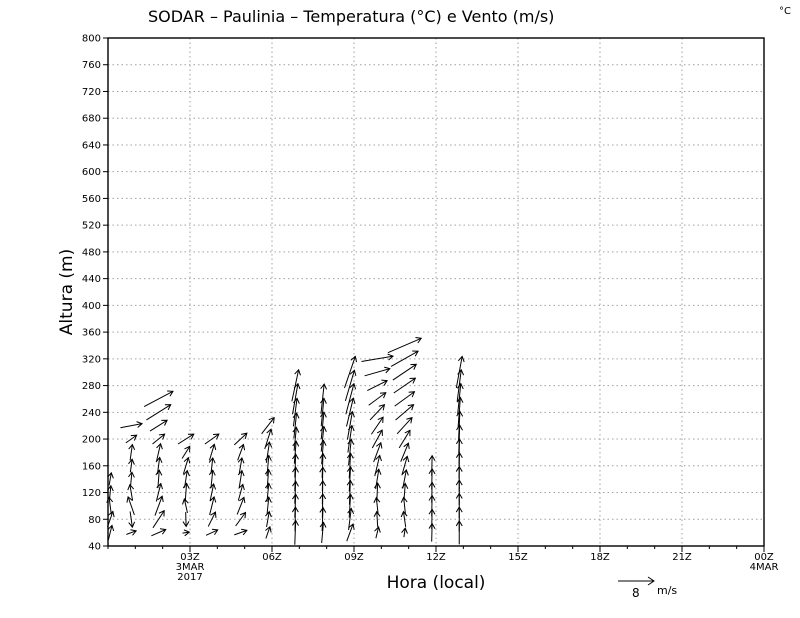 The height and width of the screenshot is (618, 800). Describe the element at coordinates (91, 279) in the screenshot. I see `y-tick-label: 440` at that location.